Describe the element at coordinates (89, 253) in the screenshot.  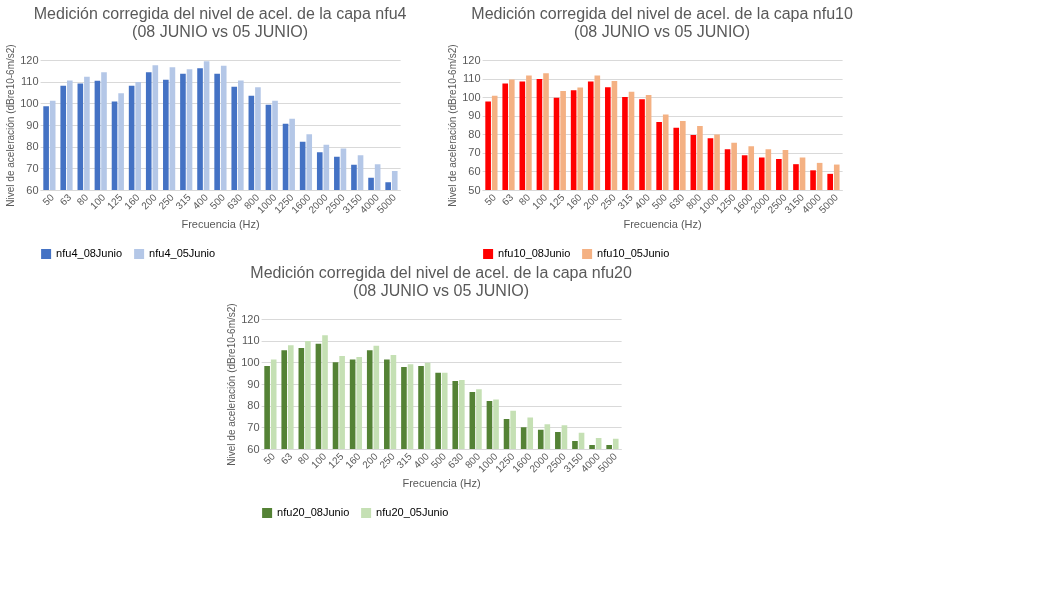
I see `legend-label: nfu4_08Junio` at that location.